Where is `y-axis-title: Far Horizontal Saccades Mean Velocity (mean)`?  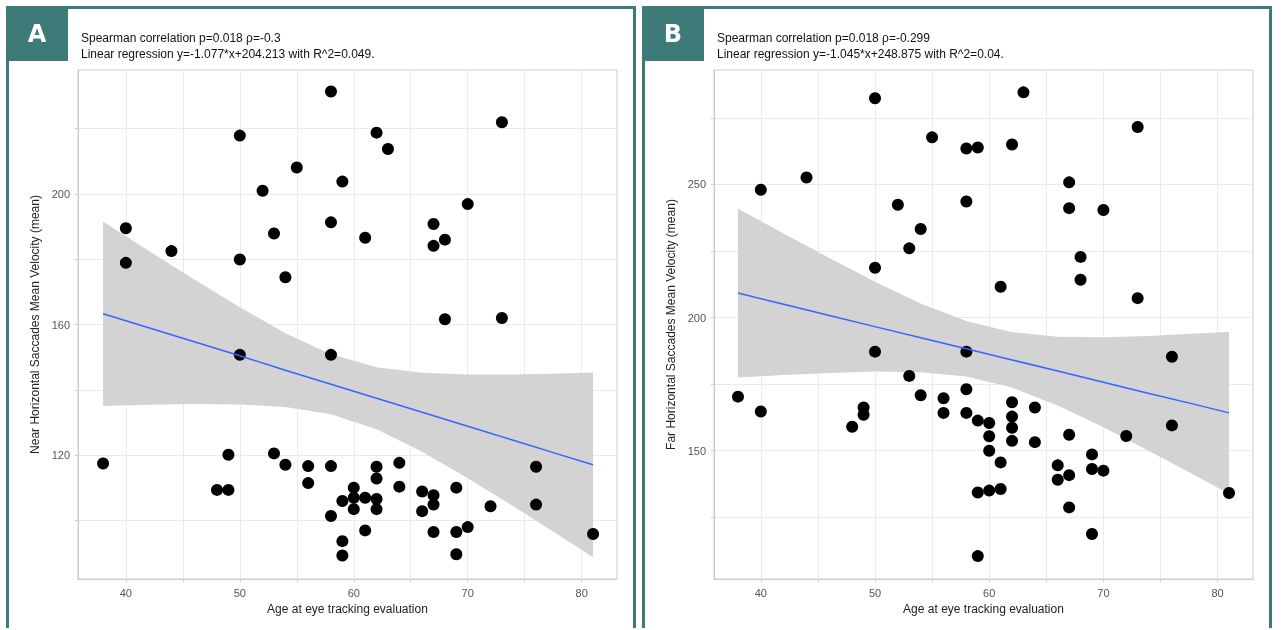 y-axis-title: Far Horizontal Saccades Mean Velocity (mean) is located at coordinates (670, 324).